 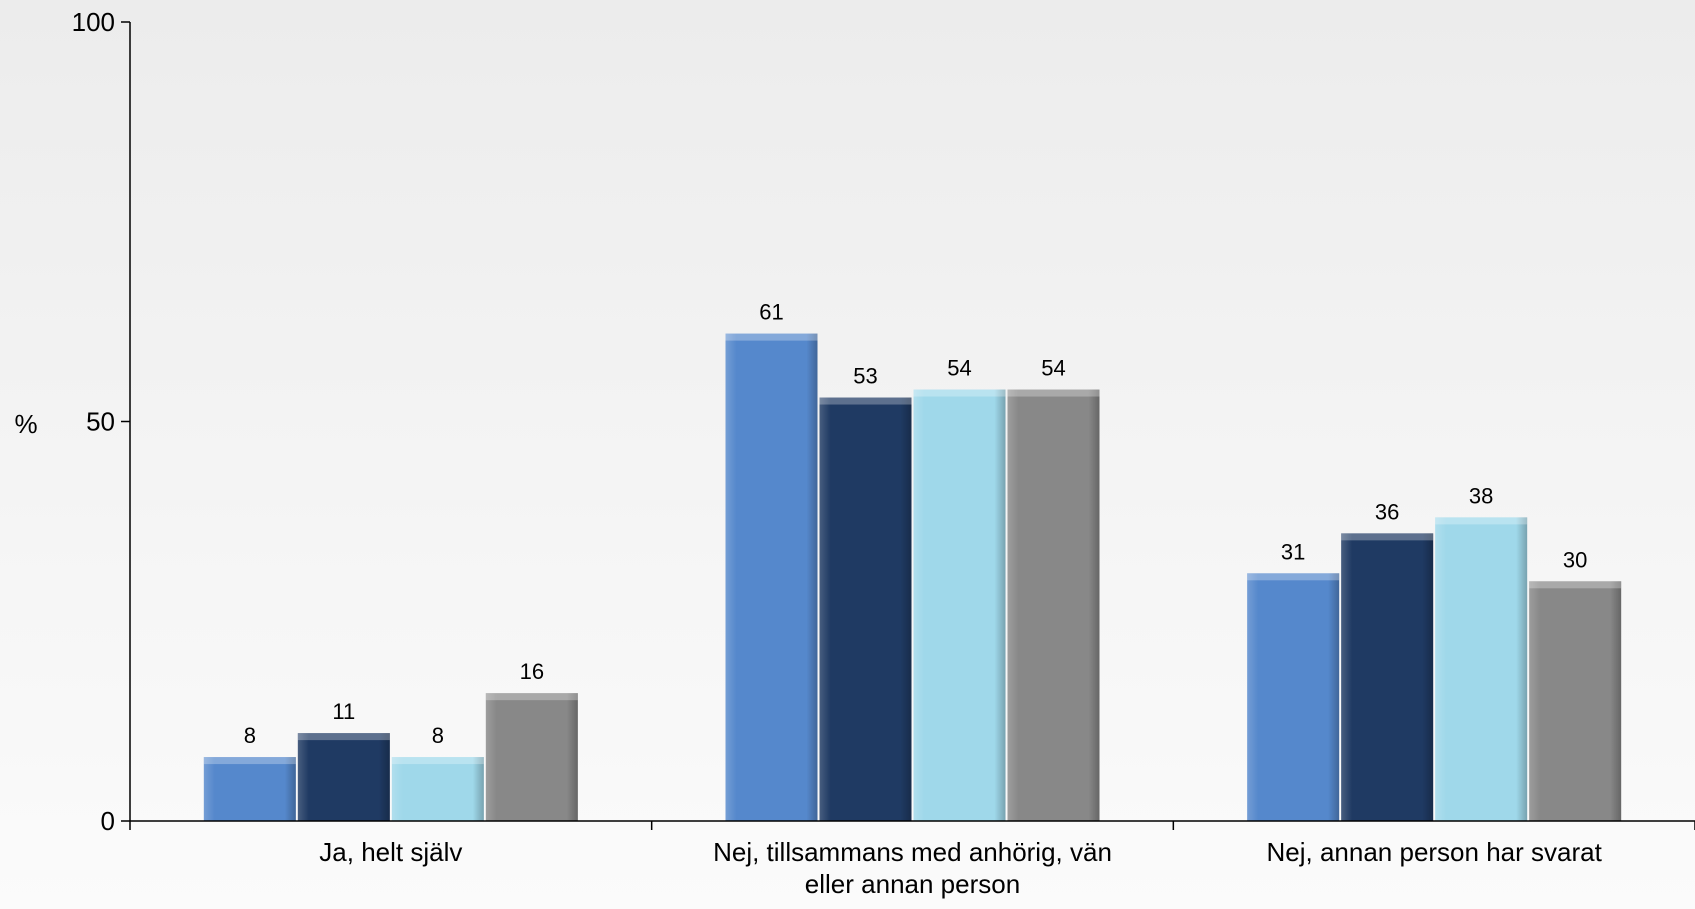 I want to click on x-category-label-line: eller annan person, so click(x=912, y=884).